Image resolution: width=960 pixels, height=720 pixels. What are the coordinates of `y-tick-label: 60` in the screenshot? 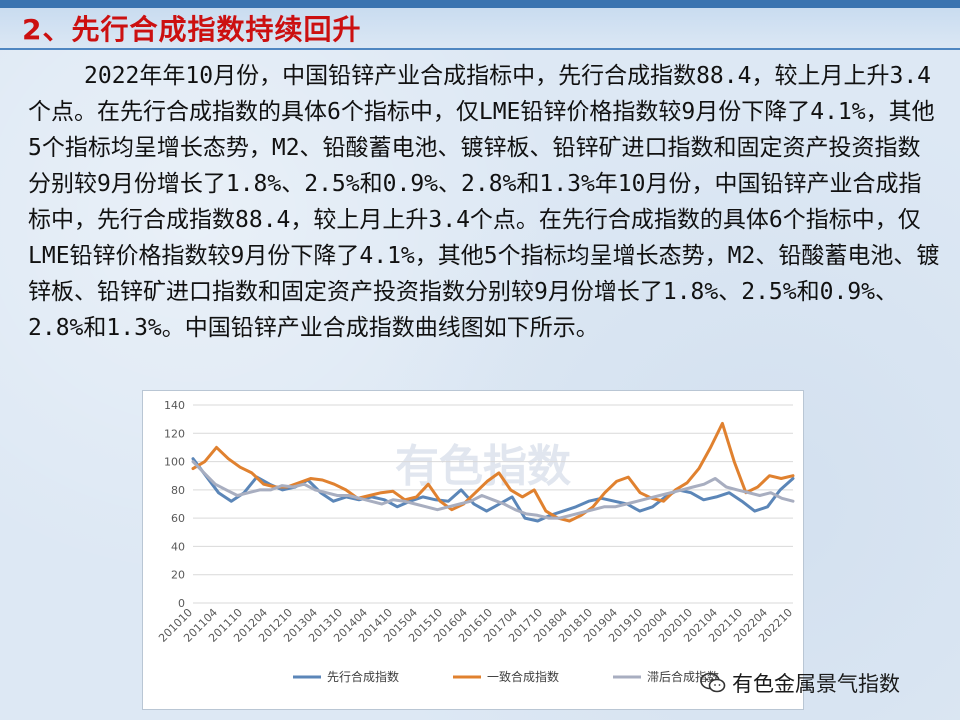 It's located at (178, 518).